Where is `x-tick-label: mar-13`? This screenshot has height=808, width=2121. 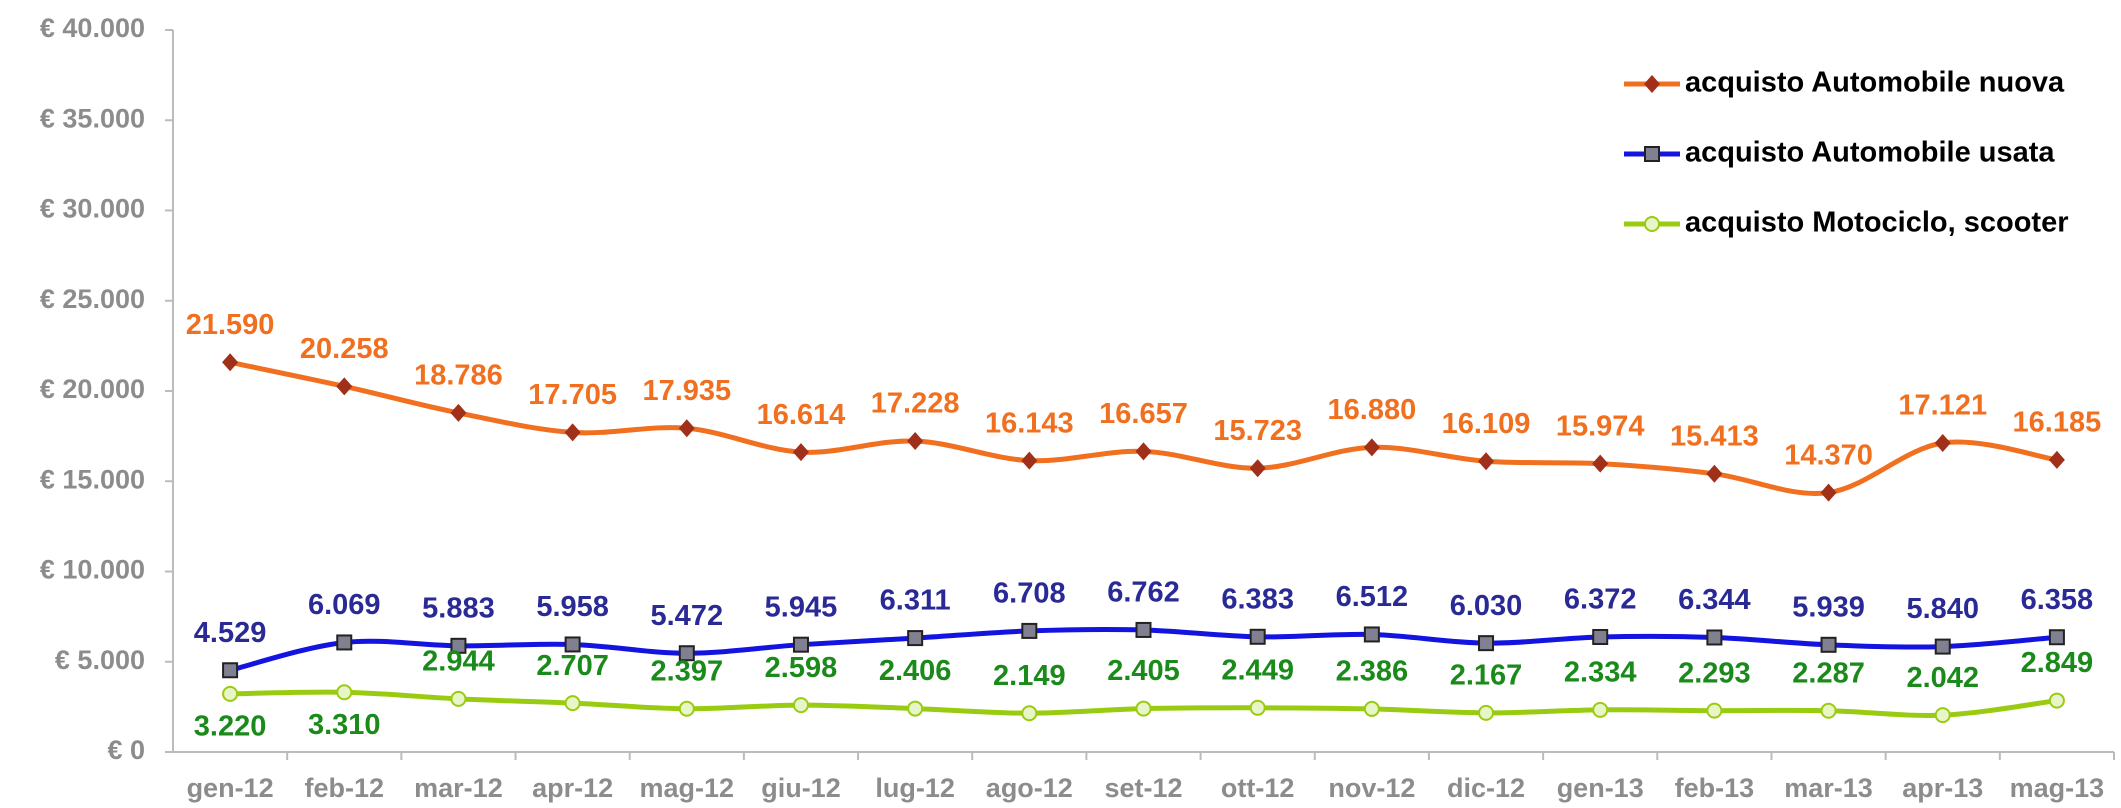
x-tick-label: mar-13 is located at coordinates (1828, 788).